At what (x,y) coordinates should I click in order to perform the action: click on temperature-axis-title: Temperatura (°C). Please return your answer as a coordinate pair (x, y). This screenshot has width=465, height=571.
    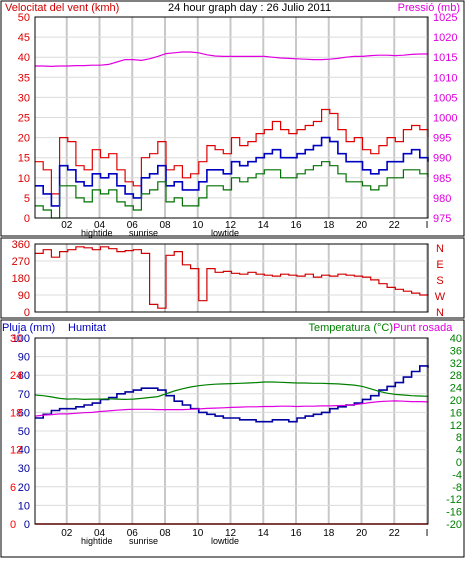
    Looking at the image, I should click on (351, 328).